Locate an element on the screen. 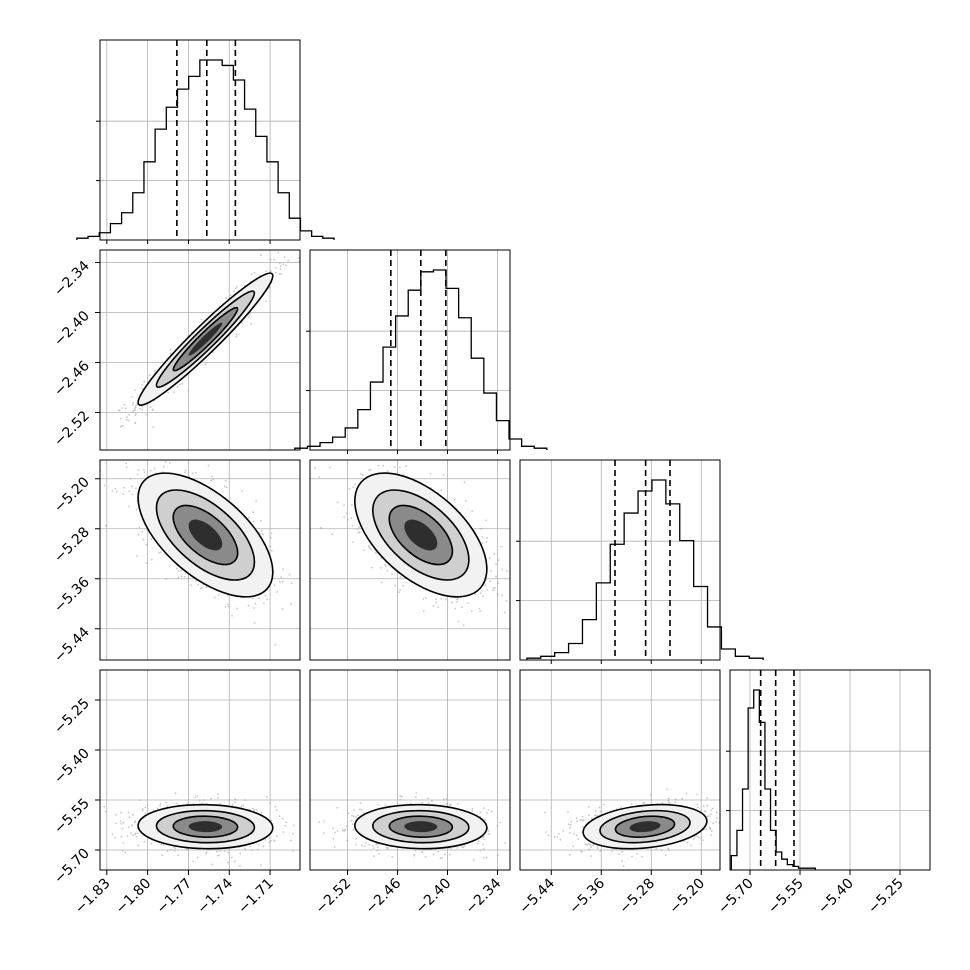 The height and width of the screenshot is (970, 970). x-tick-label: −5.70 is located at coordinates (736, 897).